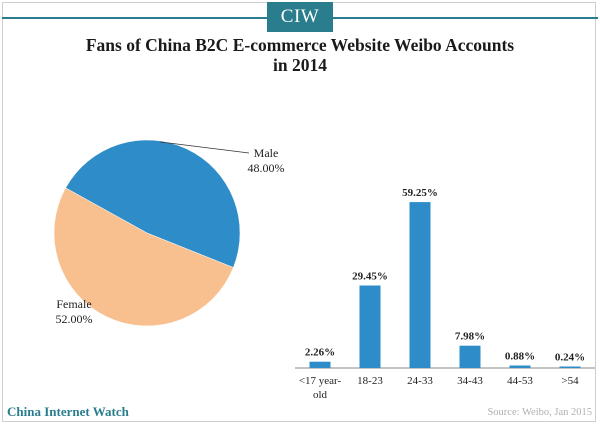 Image resolution: width=600 pixels, height=426 pixels. I want to click on bar-category-label: old, so click(320, 395).